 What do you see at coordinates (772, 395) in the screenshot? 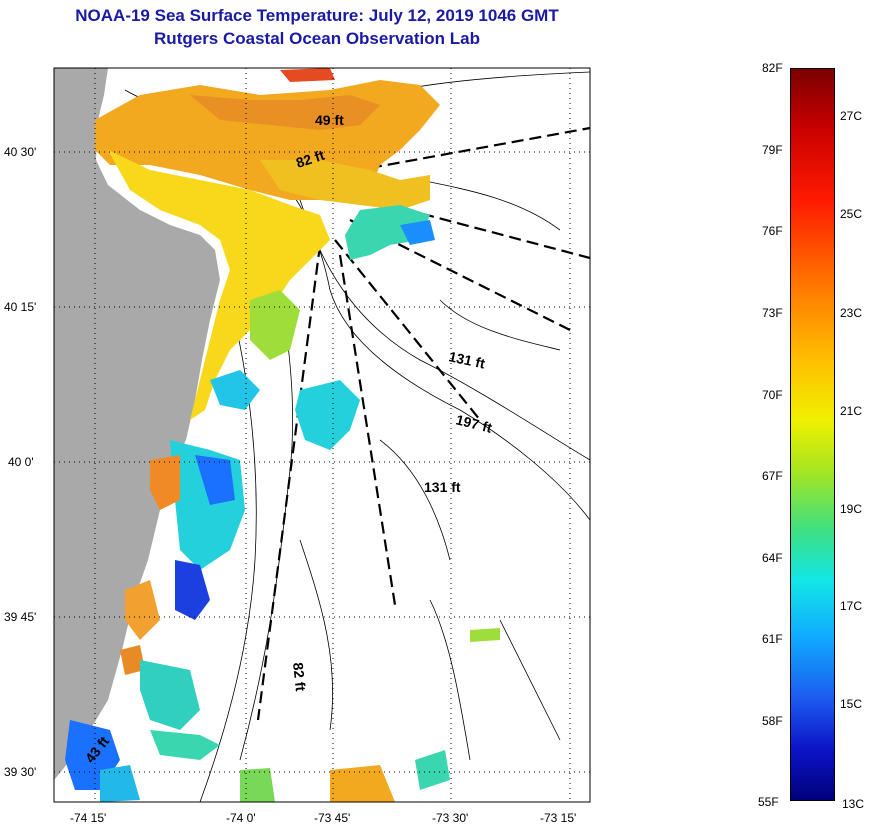
I see `colorbar-f-label: 70F` at bounding box center [772, 395].